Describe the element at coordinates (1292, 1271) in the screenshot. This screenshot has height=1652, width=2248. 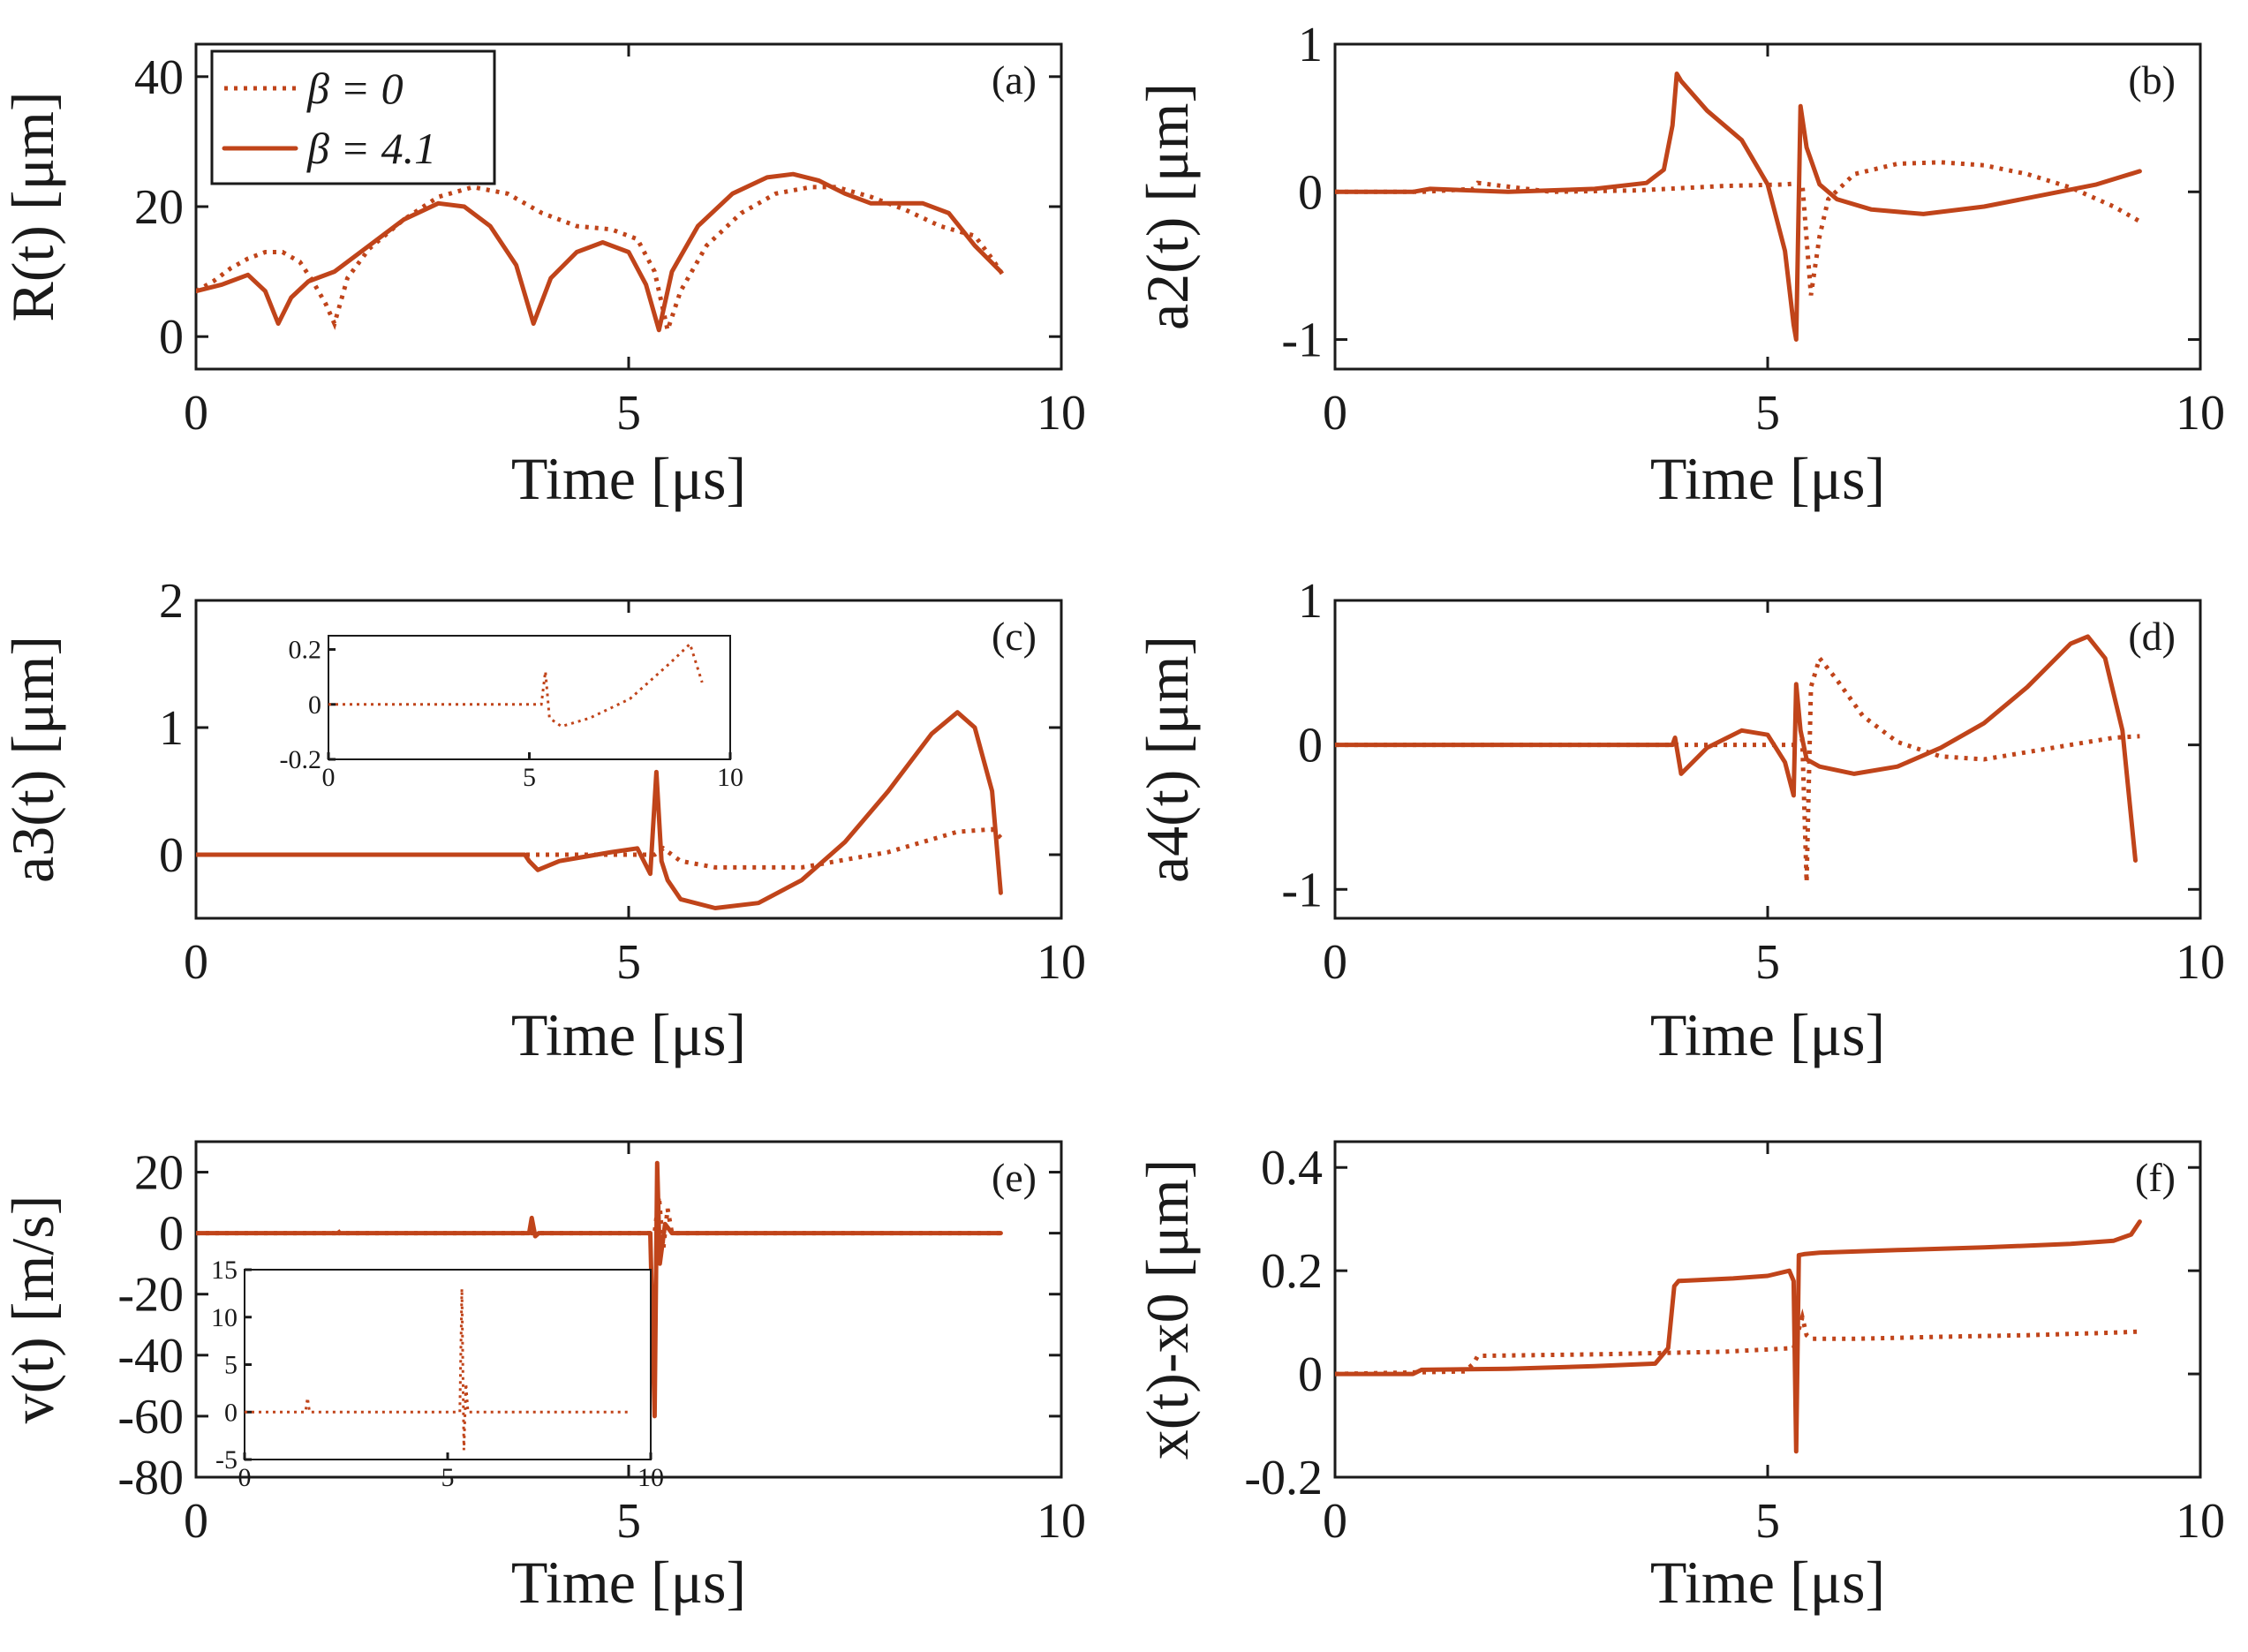
I see `y-tick-label: 0.2` at that location.